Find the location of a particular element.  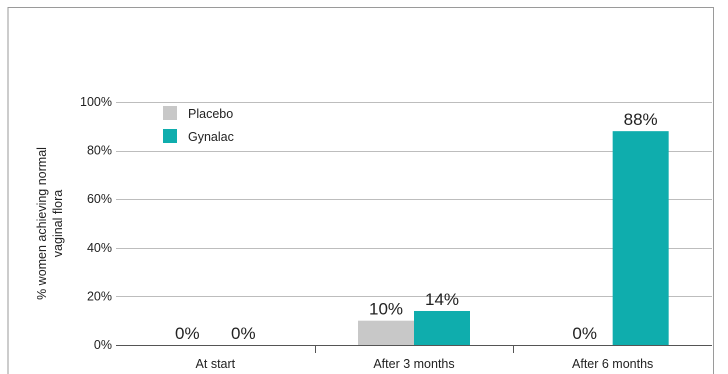

x-category-label: After 6 months is located at coordinates (612, 364).